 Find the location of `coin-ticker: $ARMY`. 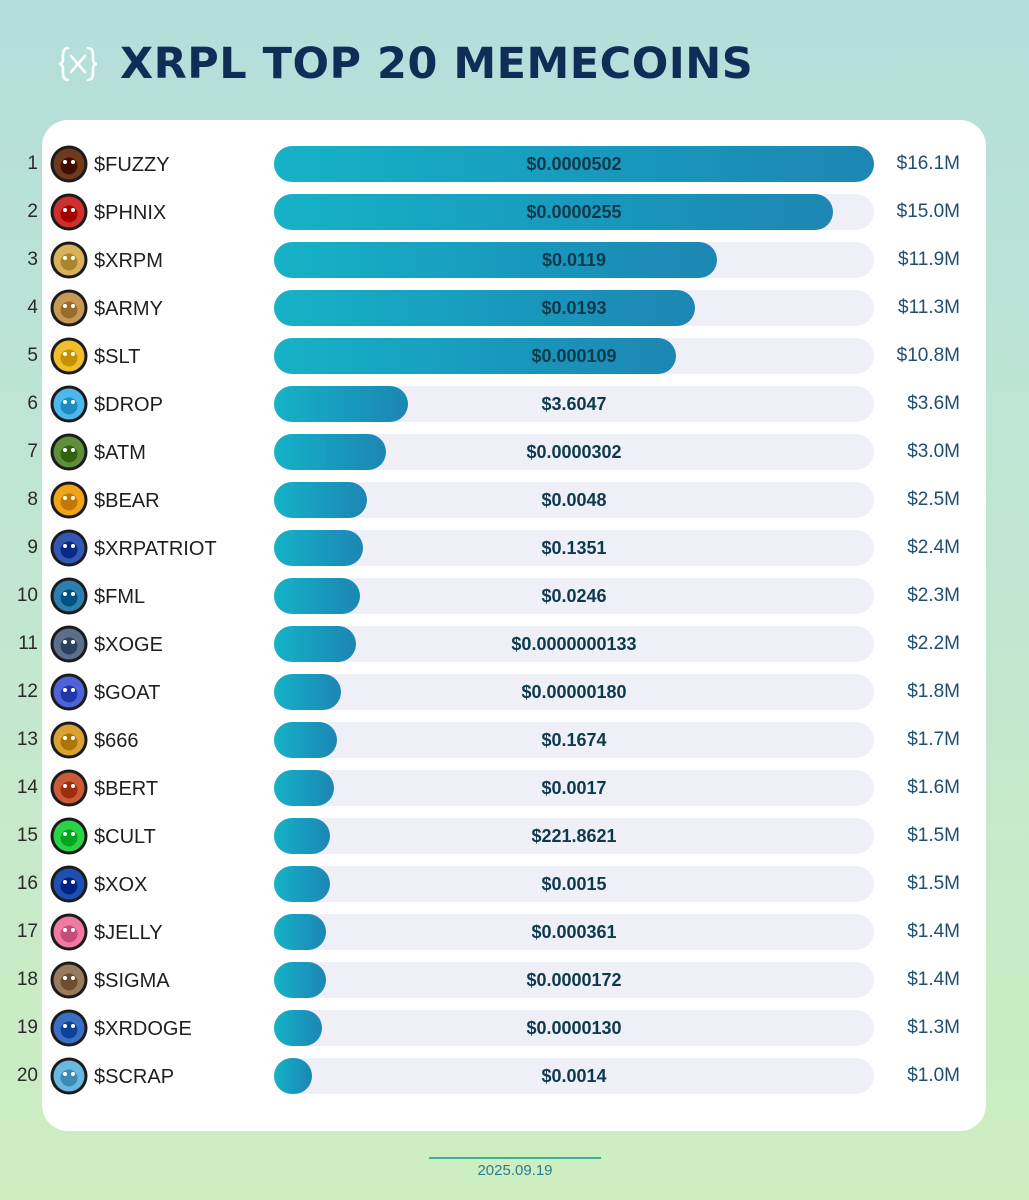

coin-ticker: $ARMY is located at coordinates (128, 309).